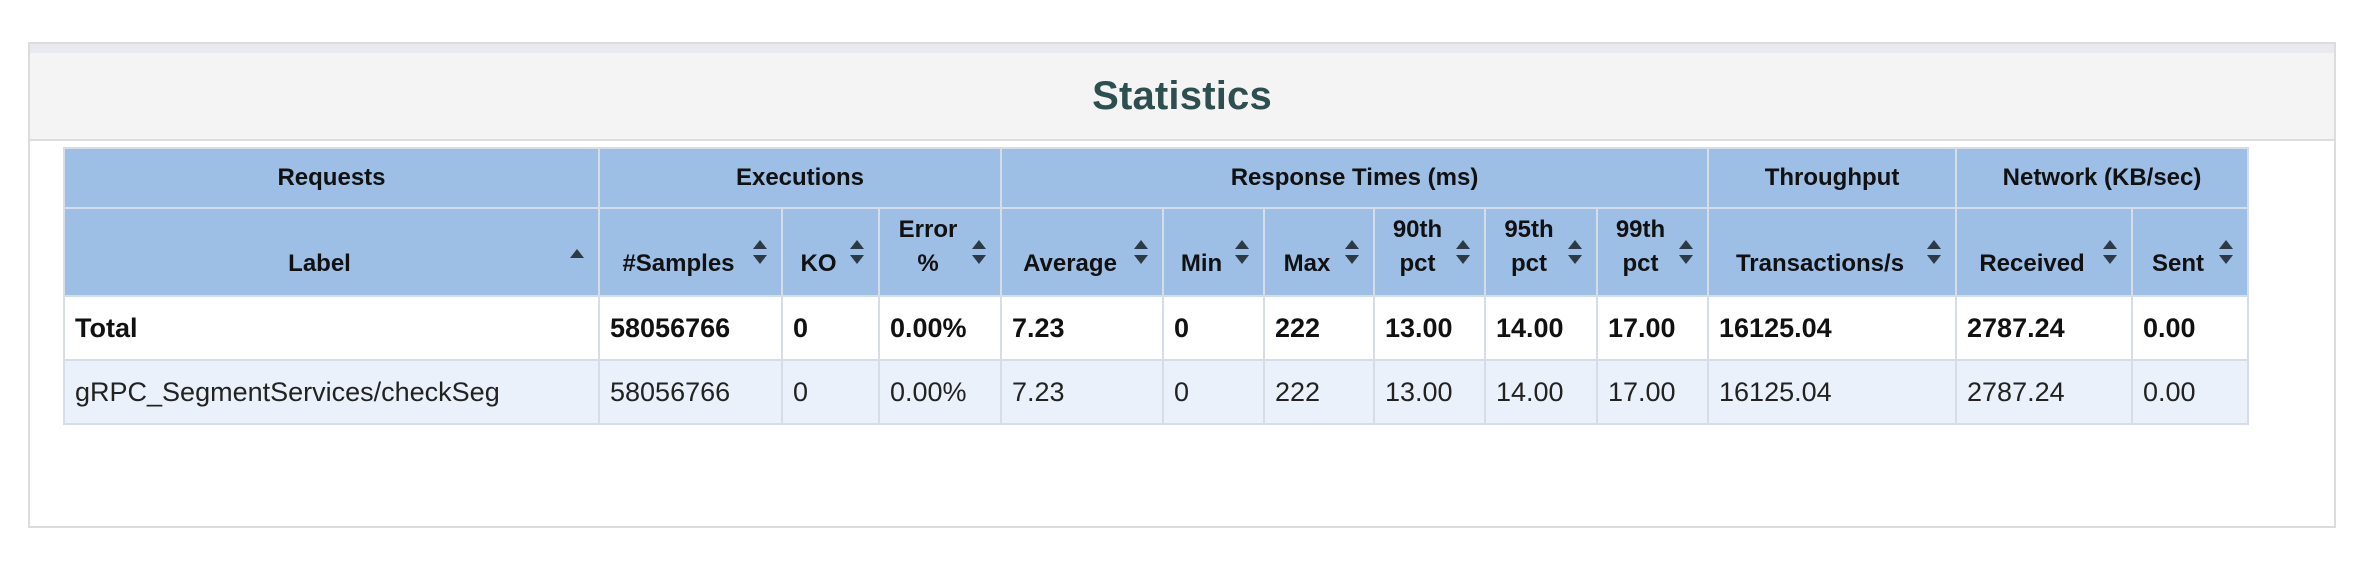 Image resolution: width=2366 pixels, height=576 pixels. I want to click on column-header-samples: #Samples, so click(690, 252).